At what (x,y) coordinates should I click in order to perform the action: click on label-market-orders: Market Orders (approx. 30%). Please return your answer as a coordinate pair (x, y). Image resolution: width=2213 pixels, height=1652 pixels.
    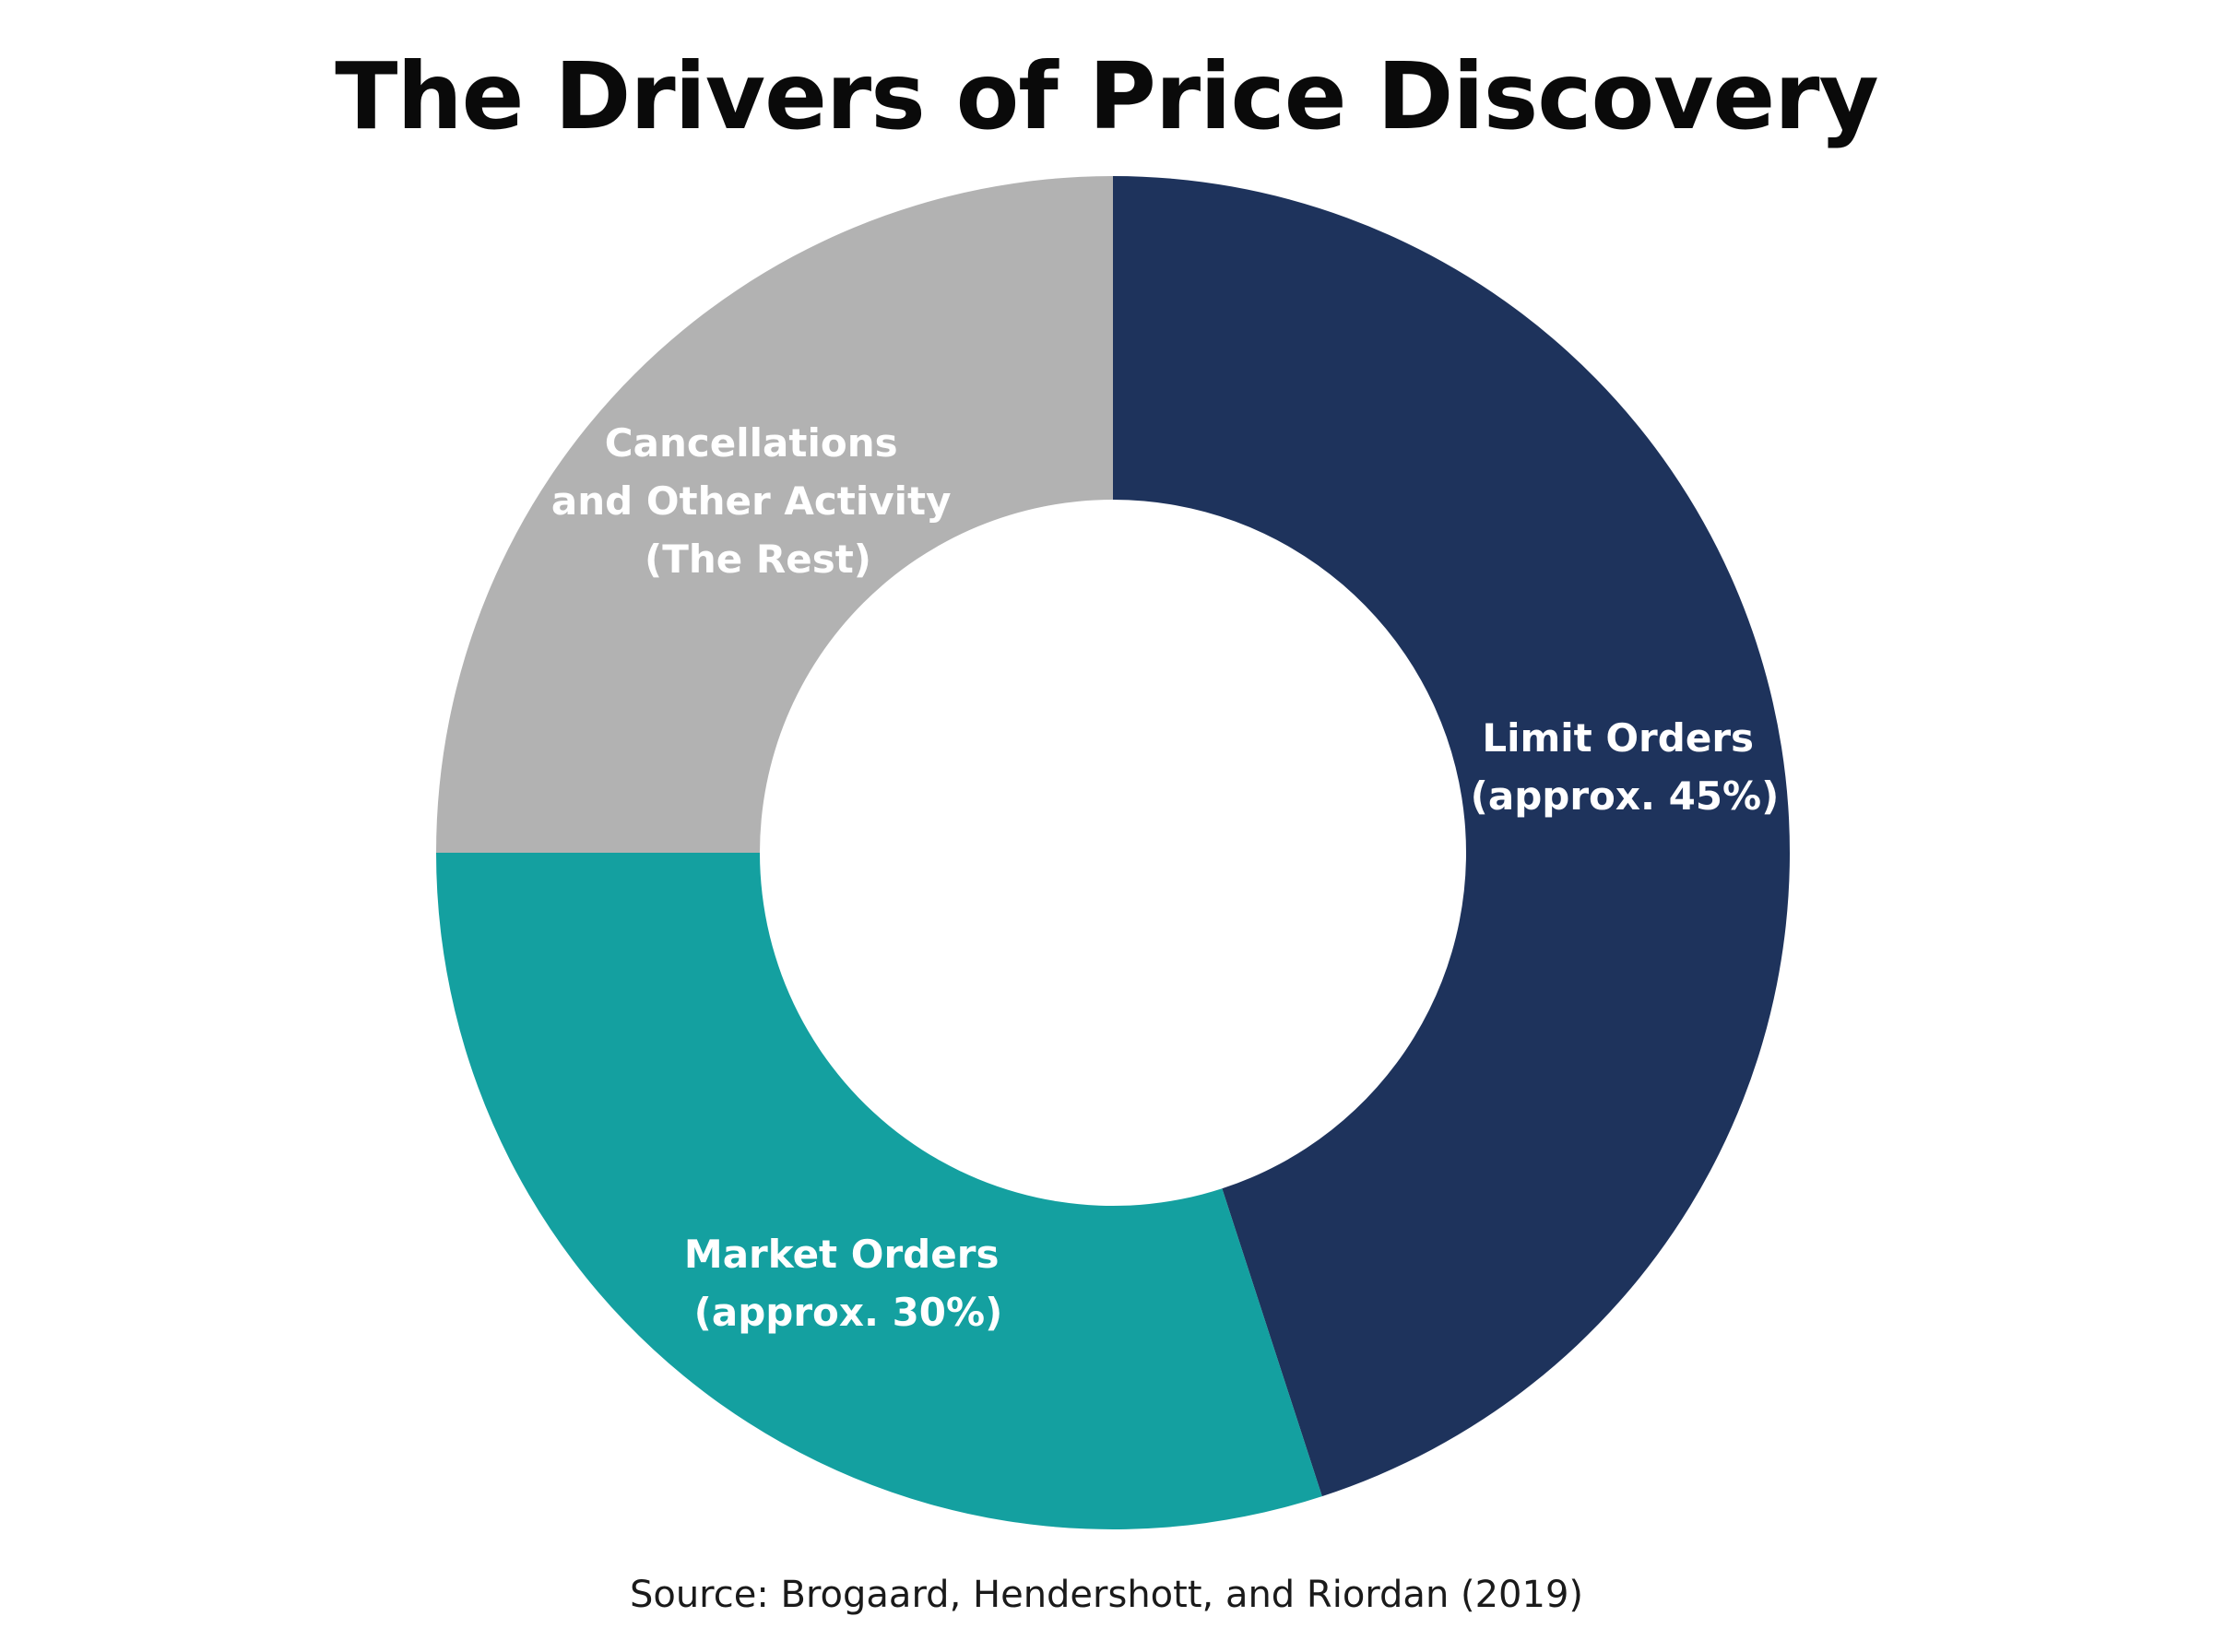
    Looking at the image, I should click on (848, 1283).